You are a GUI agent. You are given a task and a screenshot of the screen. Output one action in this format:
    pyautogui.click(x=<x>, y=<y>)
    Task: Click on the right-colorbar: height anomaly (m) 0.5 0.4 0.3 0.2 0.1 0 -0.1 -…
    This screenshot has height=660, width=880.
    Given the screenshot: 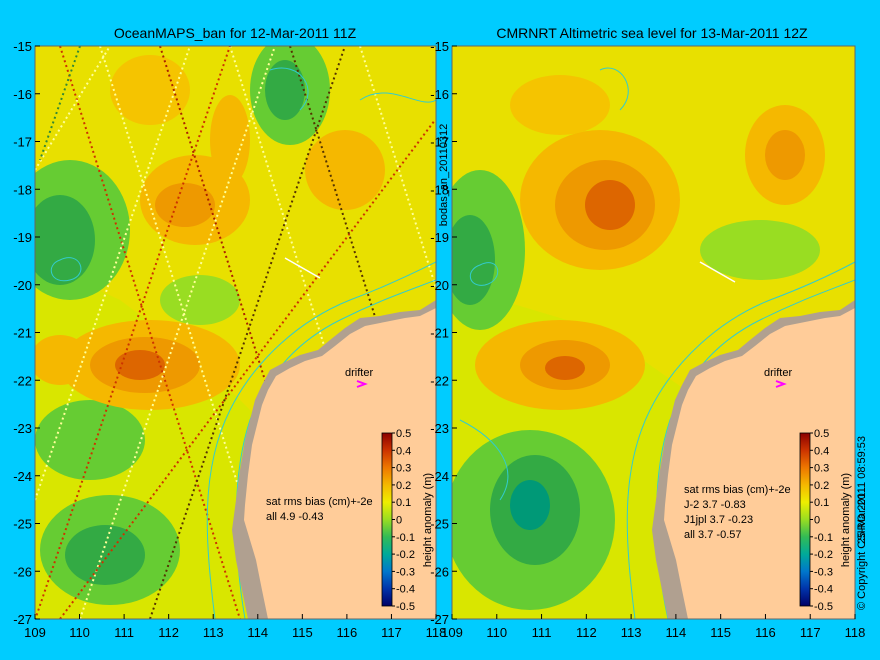 What is the action you would take?
    pyautogui.click(x=825, y=520)
    